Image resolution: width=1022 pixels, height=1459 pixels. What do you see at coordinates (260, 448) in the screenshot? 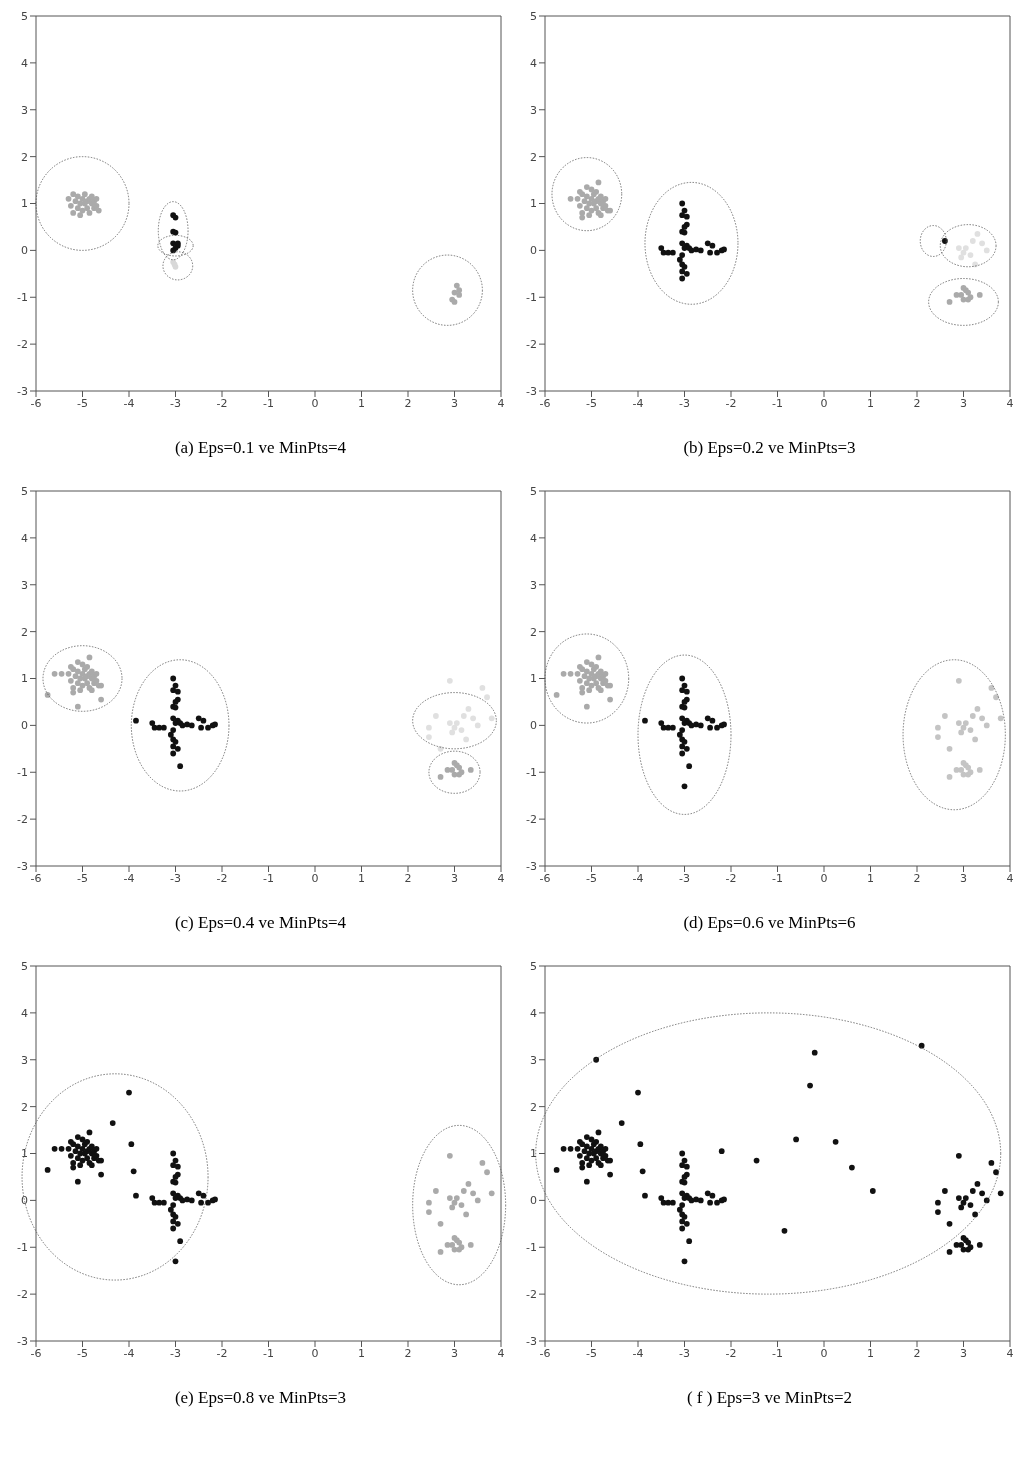
I see `text: (a) Eps=0.1 ve MinPts=4` at bounding box center [260, 448].